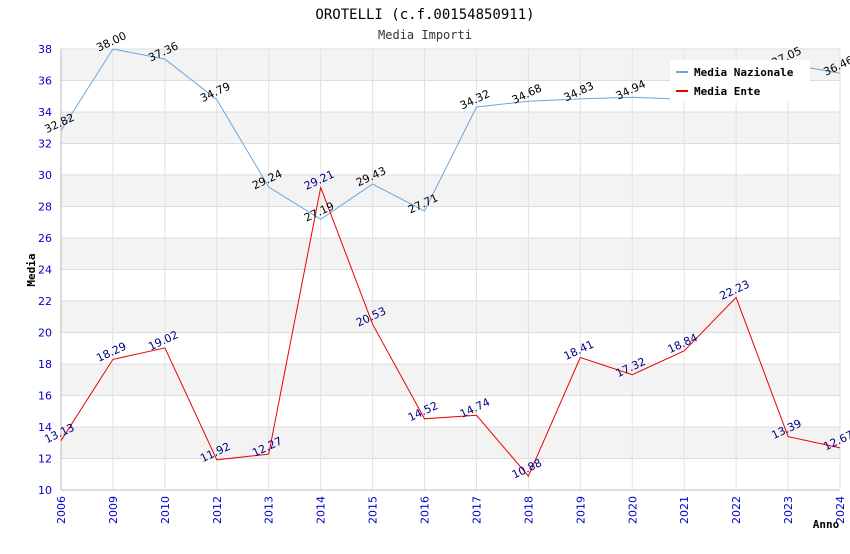  I want to click on y-tick-label: 24, so click(45, 270).